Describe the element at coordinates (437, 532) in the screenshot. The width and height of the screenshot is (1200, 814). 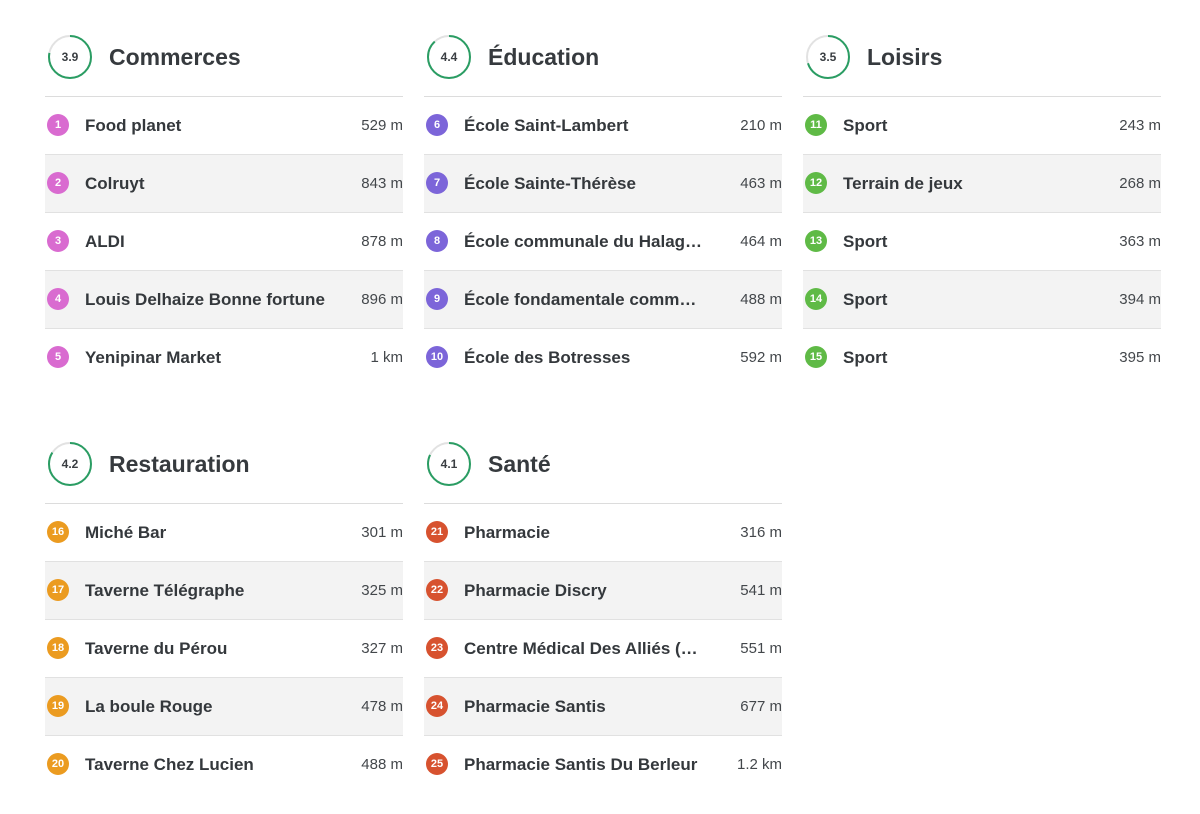
I see `poi-number-badge: 21` at that location.